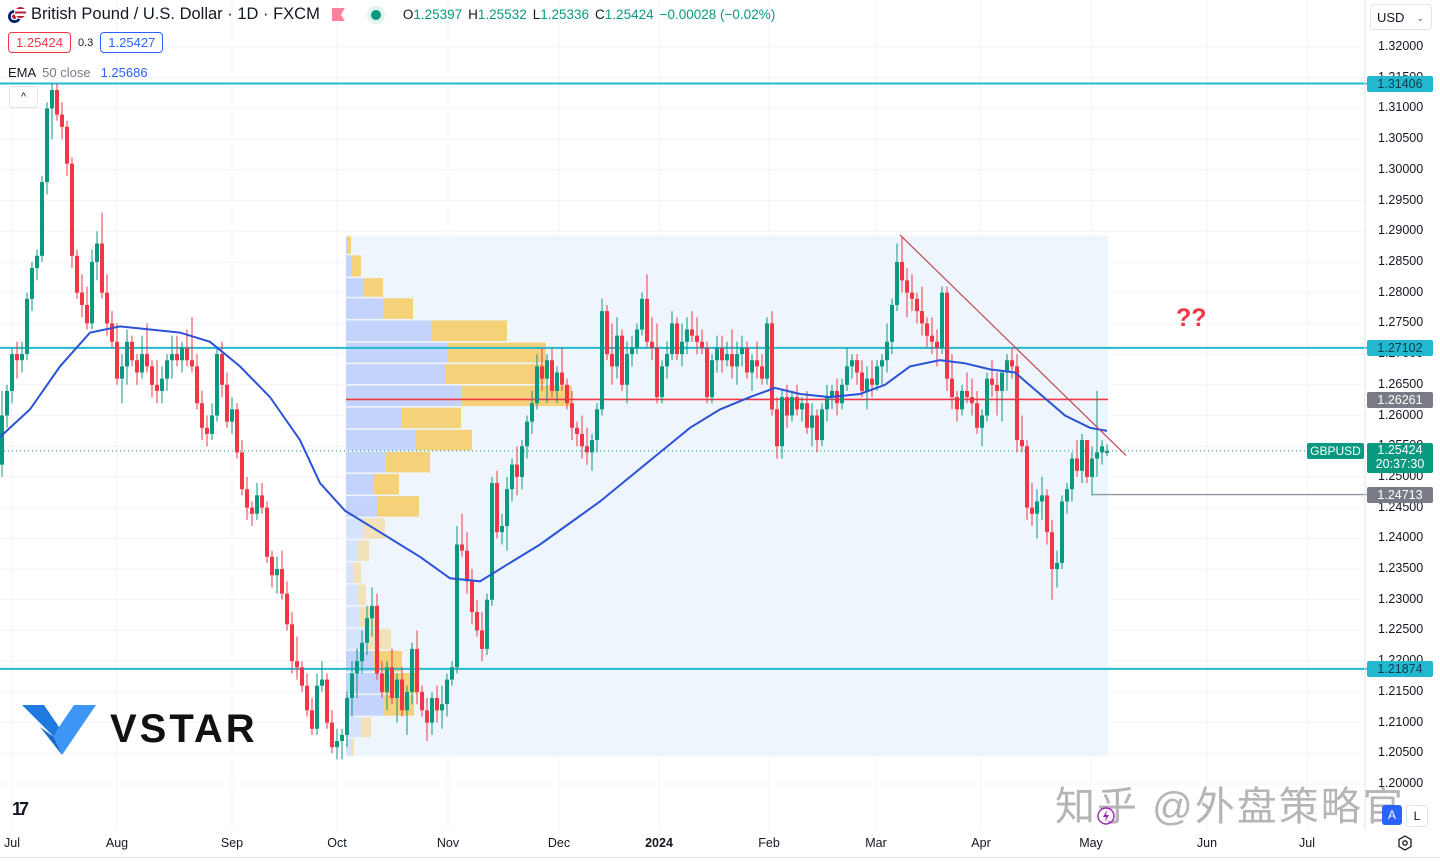 Image resolution: width=1440 pixels, height=862 pixels. What do you see at coordinates (717, 14) in the screenshot?
I see `price-change: −0.00028 (−0.02%)` at bounding box center [717, 14].